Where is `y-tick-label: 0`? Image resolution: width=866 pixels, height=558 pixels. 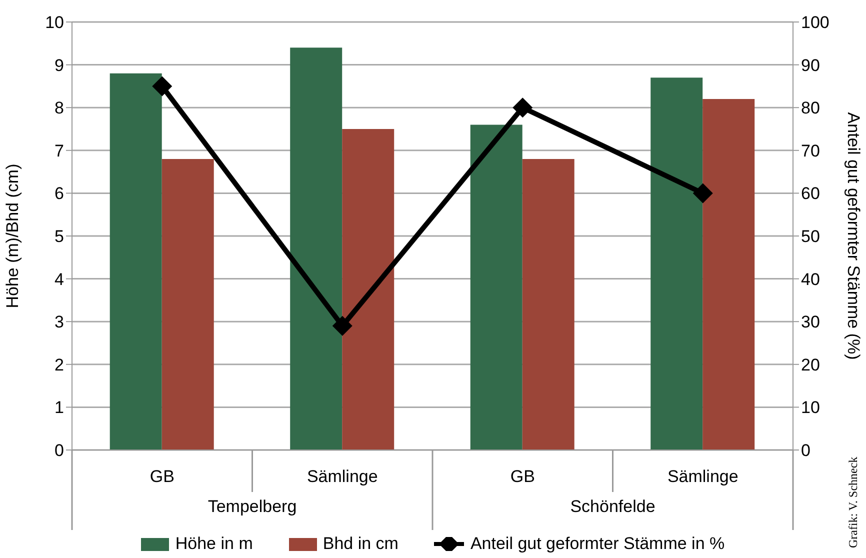 y-tick-label: 0 is located at coordinates (59, 450).